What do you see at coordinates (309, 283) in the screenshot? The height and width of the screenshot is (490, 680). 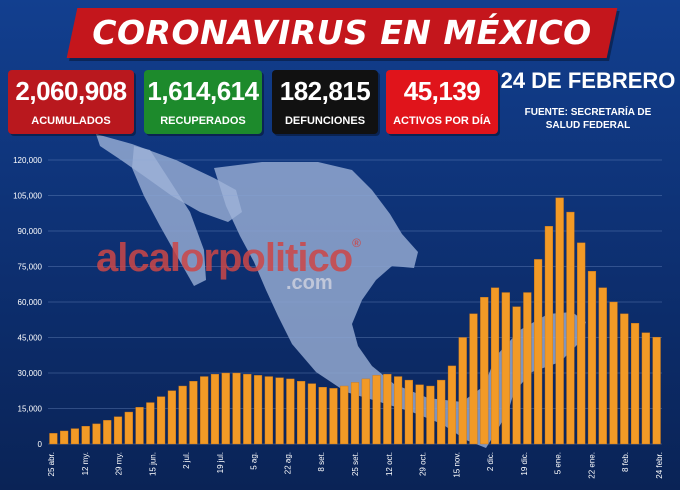 I see `watermark-domain: .com` at bounding box center [309, 283].